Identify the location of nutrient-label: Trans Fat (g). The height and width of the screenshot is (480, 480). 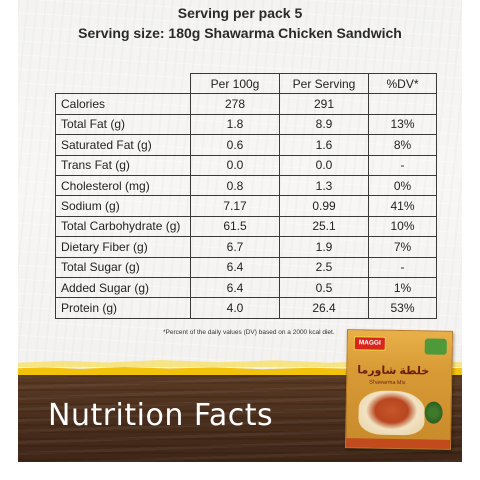
(123, 165).